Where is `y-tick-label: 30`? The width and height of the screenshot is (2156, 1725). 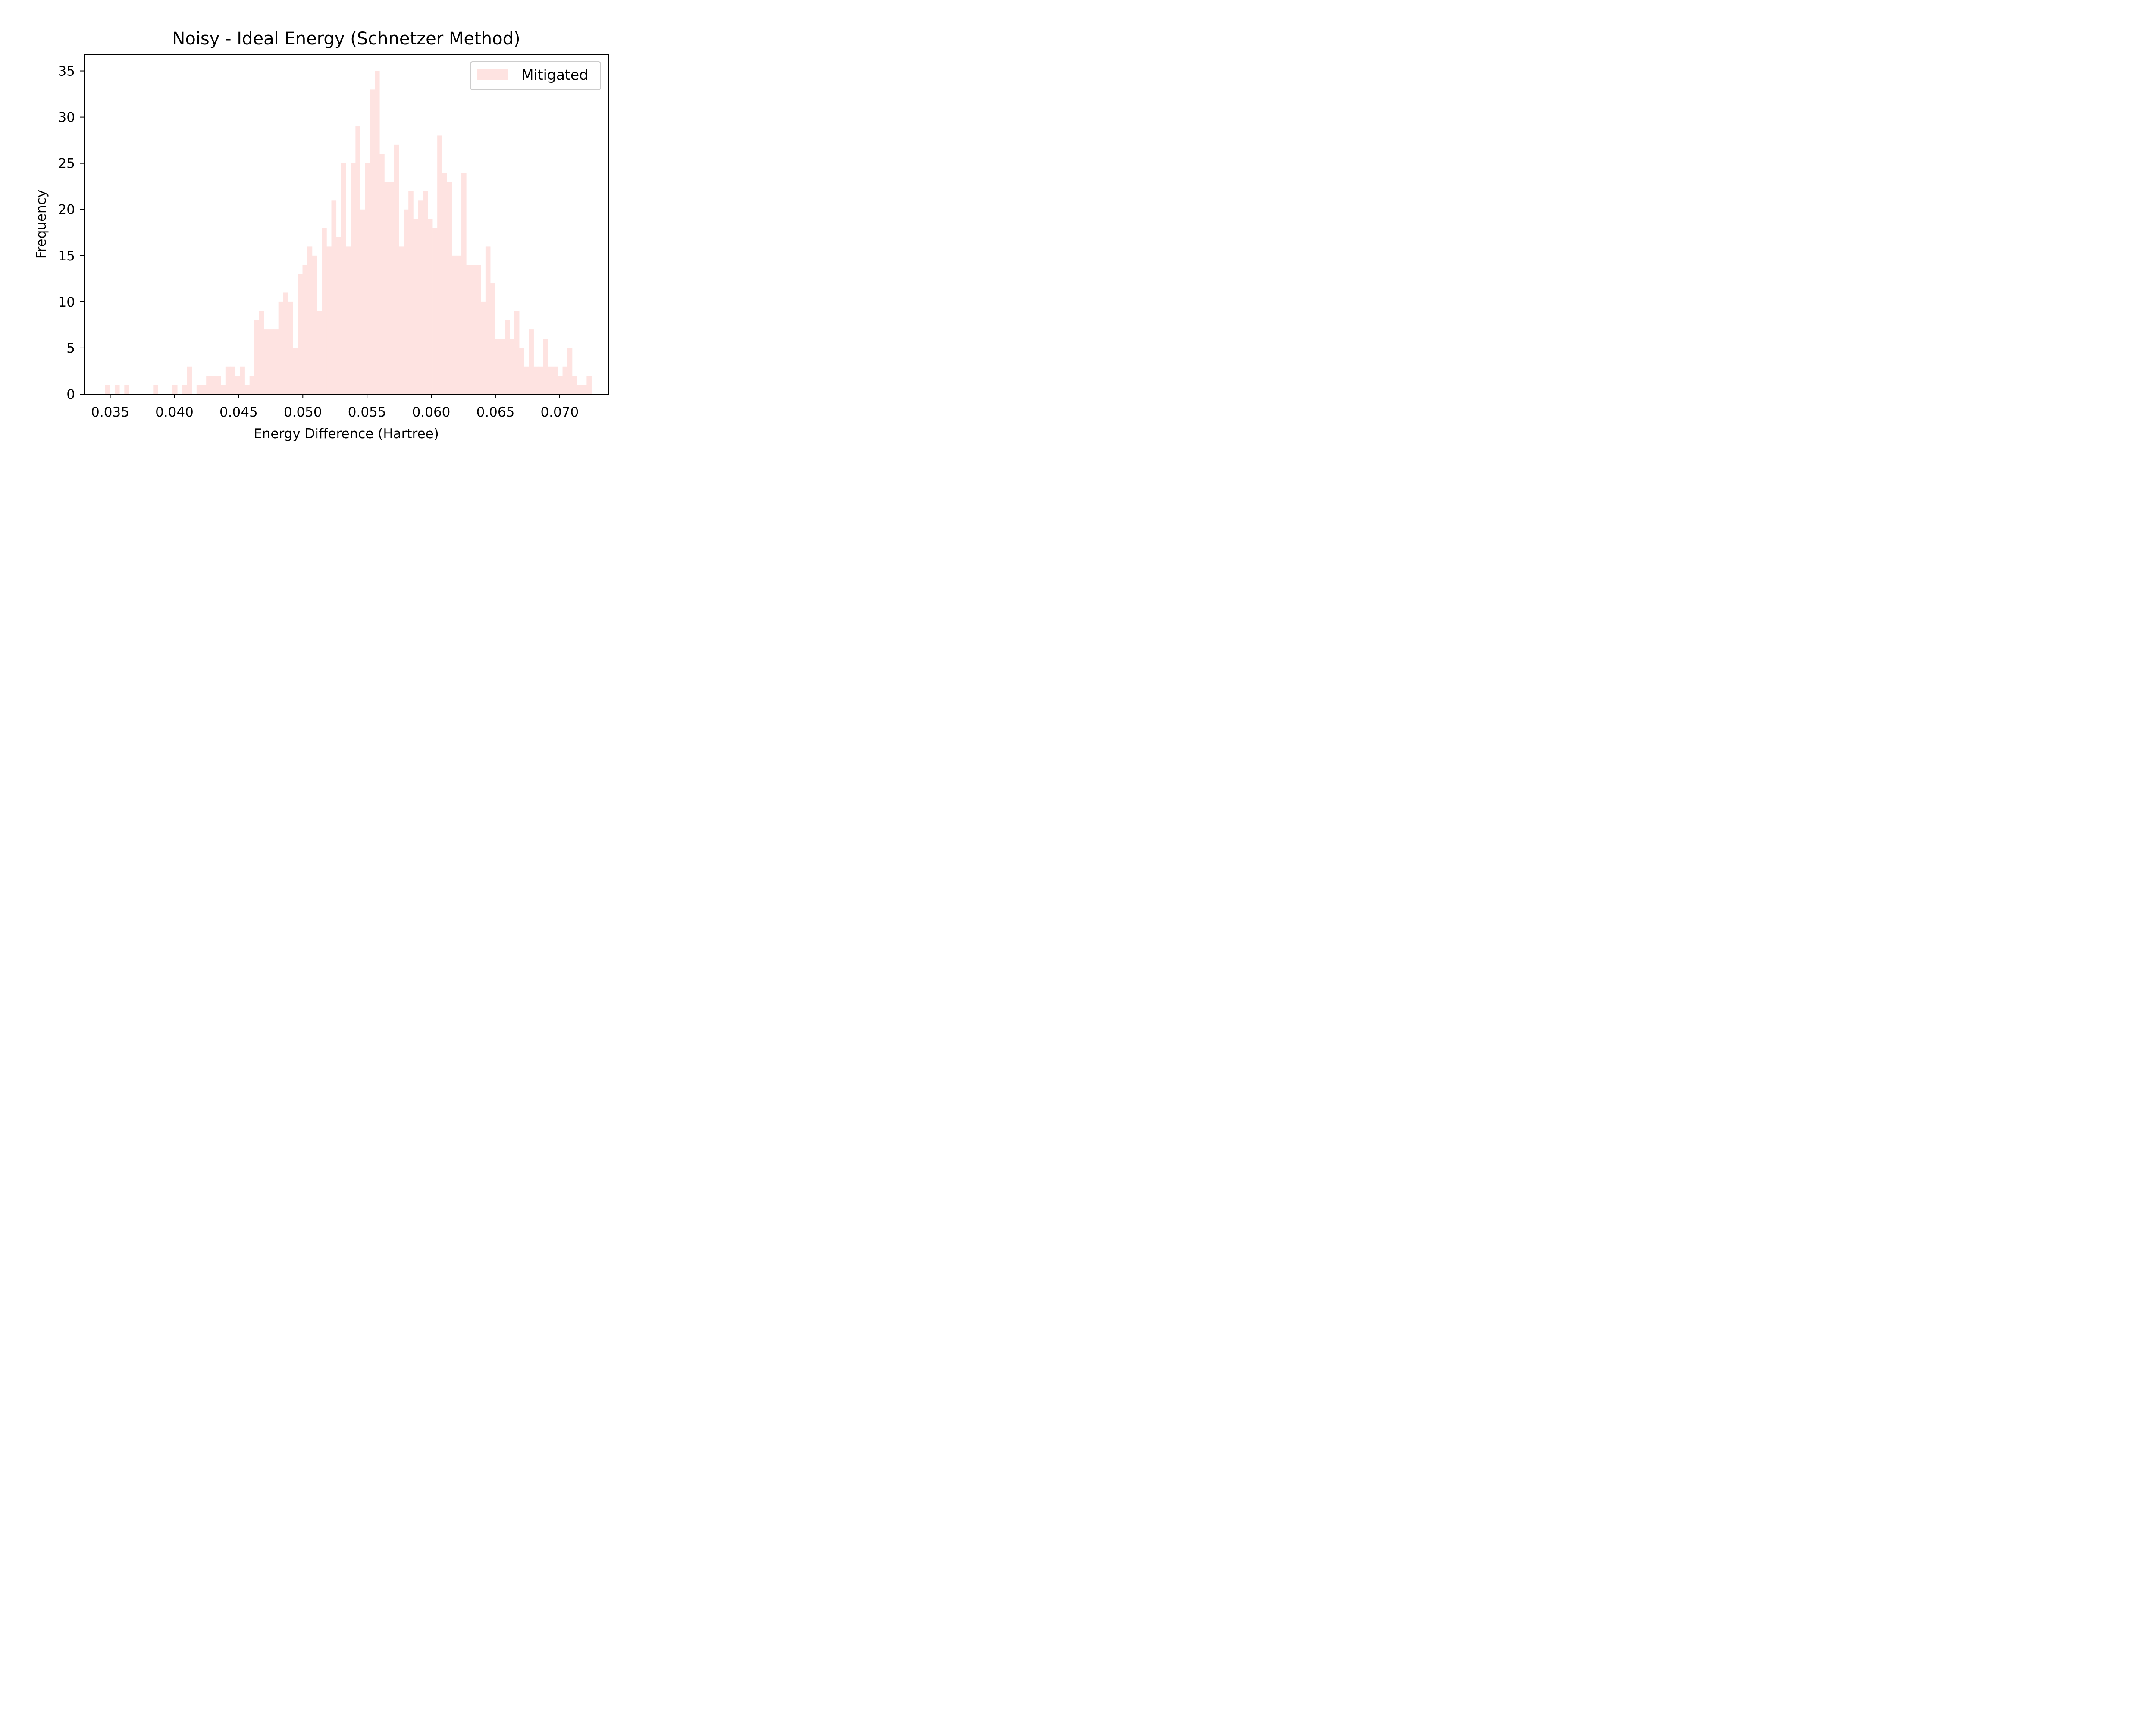
y-tick-label: 30 is located at coordinates (66, 118).